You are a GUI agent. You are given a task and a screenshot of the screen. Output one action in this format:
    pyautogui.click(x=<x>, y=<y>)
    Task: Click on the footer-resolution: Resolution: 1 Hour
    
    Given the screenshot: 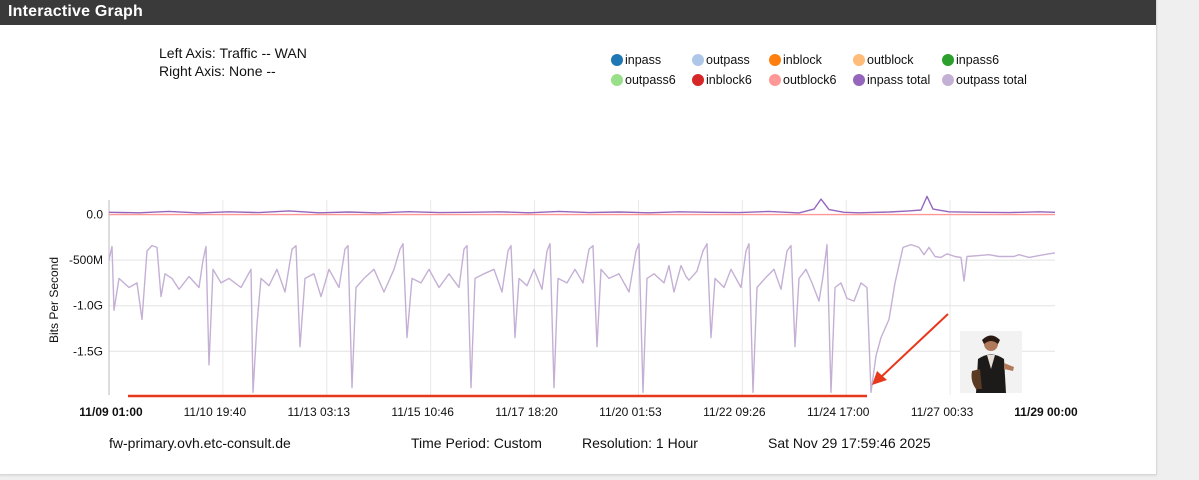 What is the action you would take?
    pyautogui.click(x=640, y=443)
    